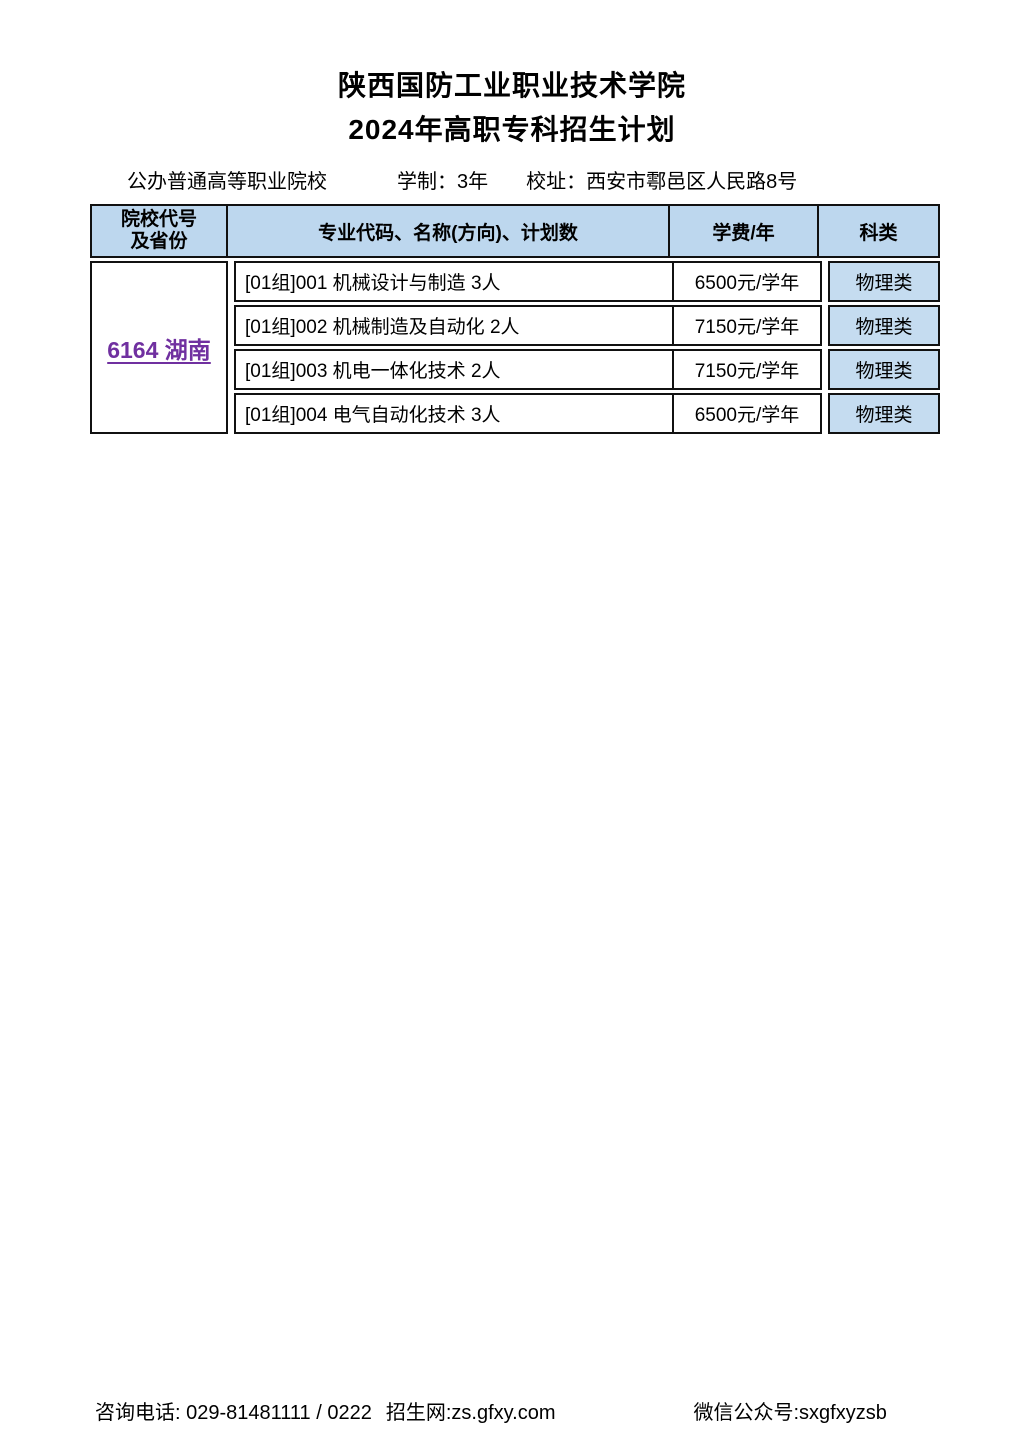  What do you see at coordinates (744, 231) in the screenshot?
I see `header-fee: 学费/年` at bounding box center [744, 231].